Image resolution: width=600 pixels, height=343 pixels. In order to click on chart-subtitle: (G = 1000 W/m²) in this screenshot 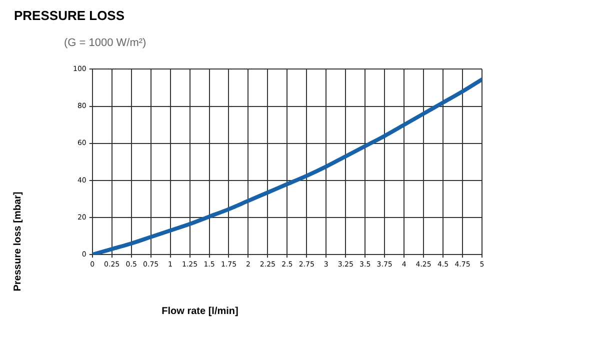, I will do `click(105, 43)`.